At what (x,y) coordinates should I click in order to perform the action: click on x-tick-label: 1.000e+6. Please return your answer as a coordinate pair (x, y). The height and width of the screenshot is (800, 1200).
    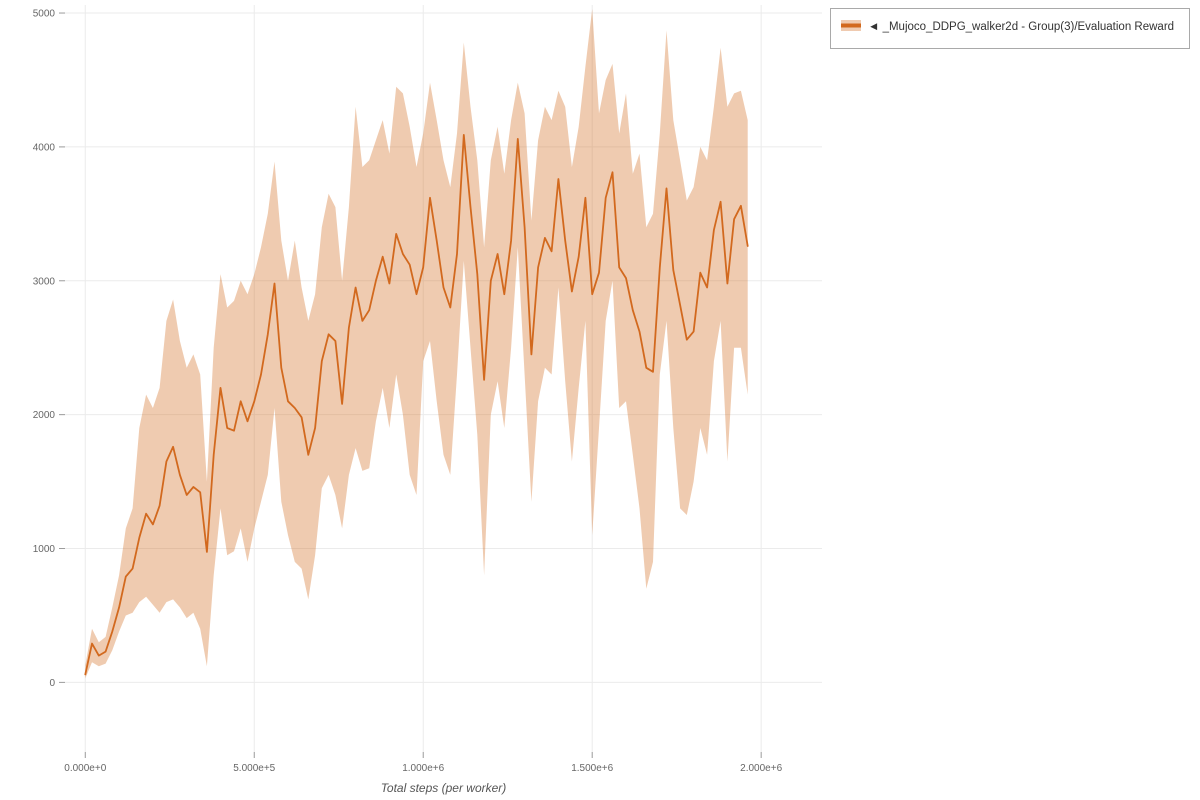
    Looking at the image, I should click on (423, 768).